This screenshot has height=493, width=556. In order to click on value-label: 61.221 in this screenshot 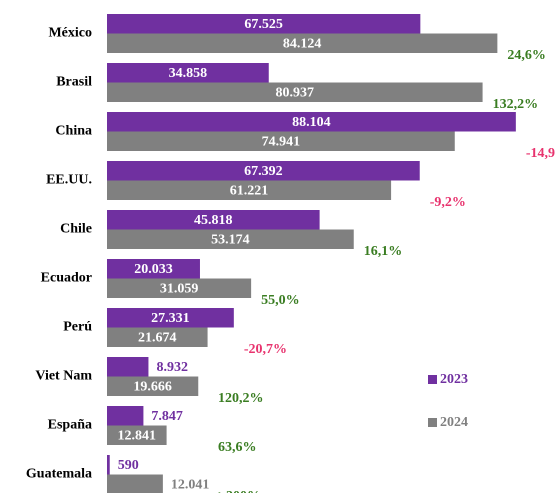, I will do `click(249, 190)`.